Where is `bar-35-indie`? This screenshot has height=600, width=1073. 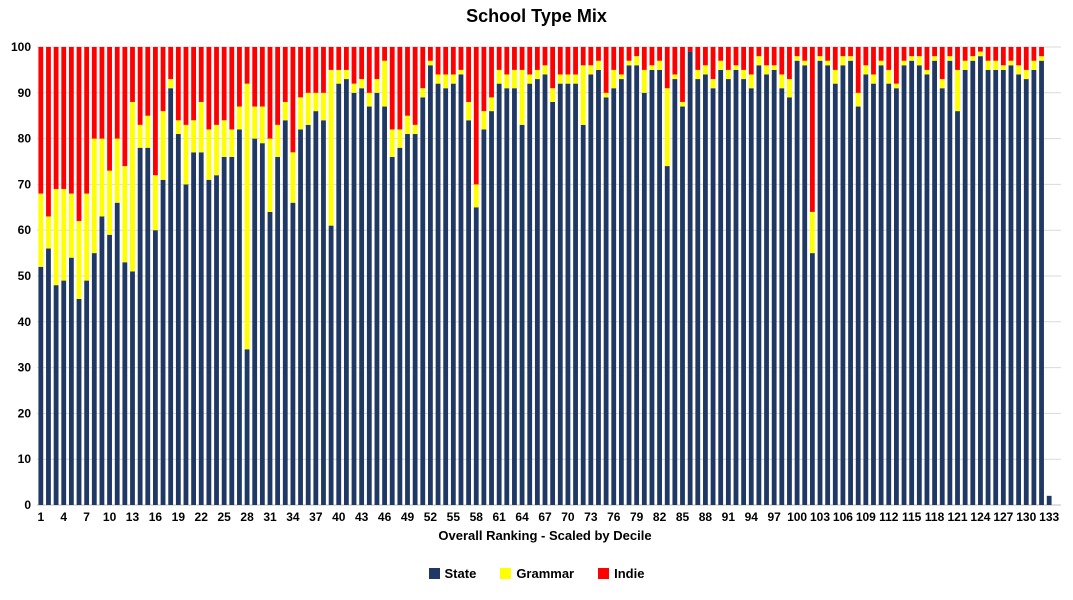 bar-35-indie is located at coordinates (300, 72).